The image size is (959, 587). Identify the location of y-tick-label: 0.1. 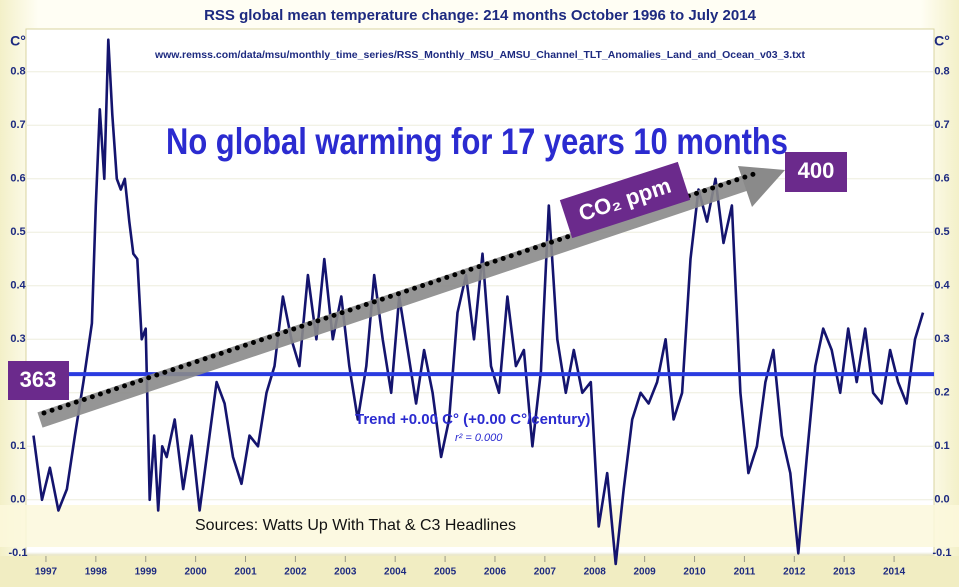
(17, 446).